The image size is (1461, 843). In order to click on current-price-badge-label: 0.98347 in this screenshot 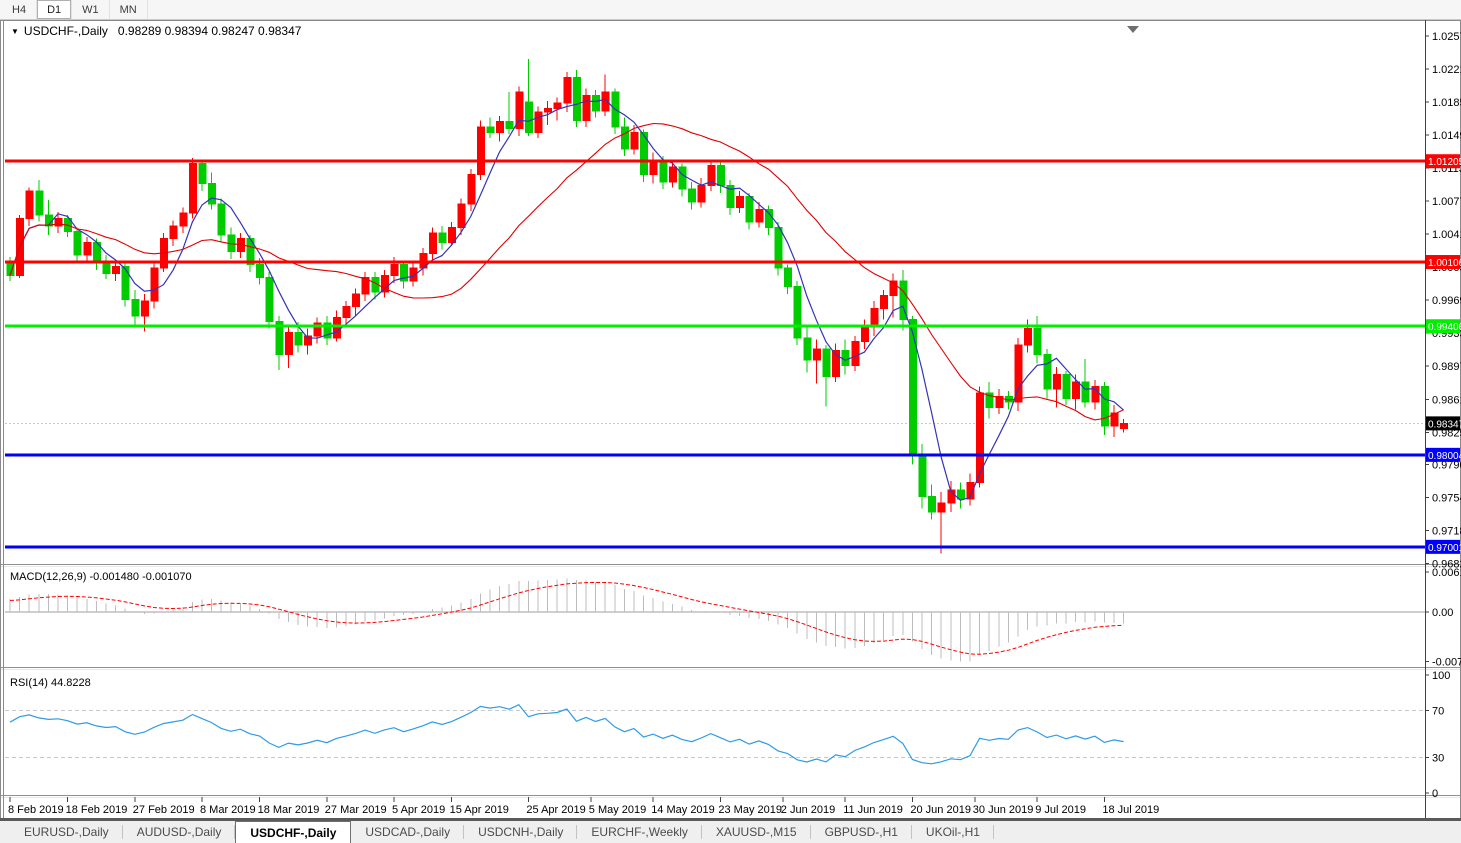, I will do `click(1444, 424)`.